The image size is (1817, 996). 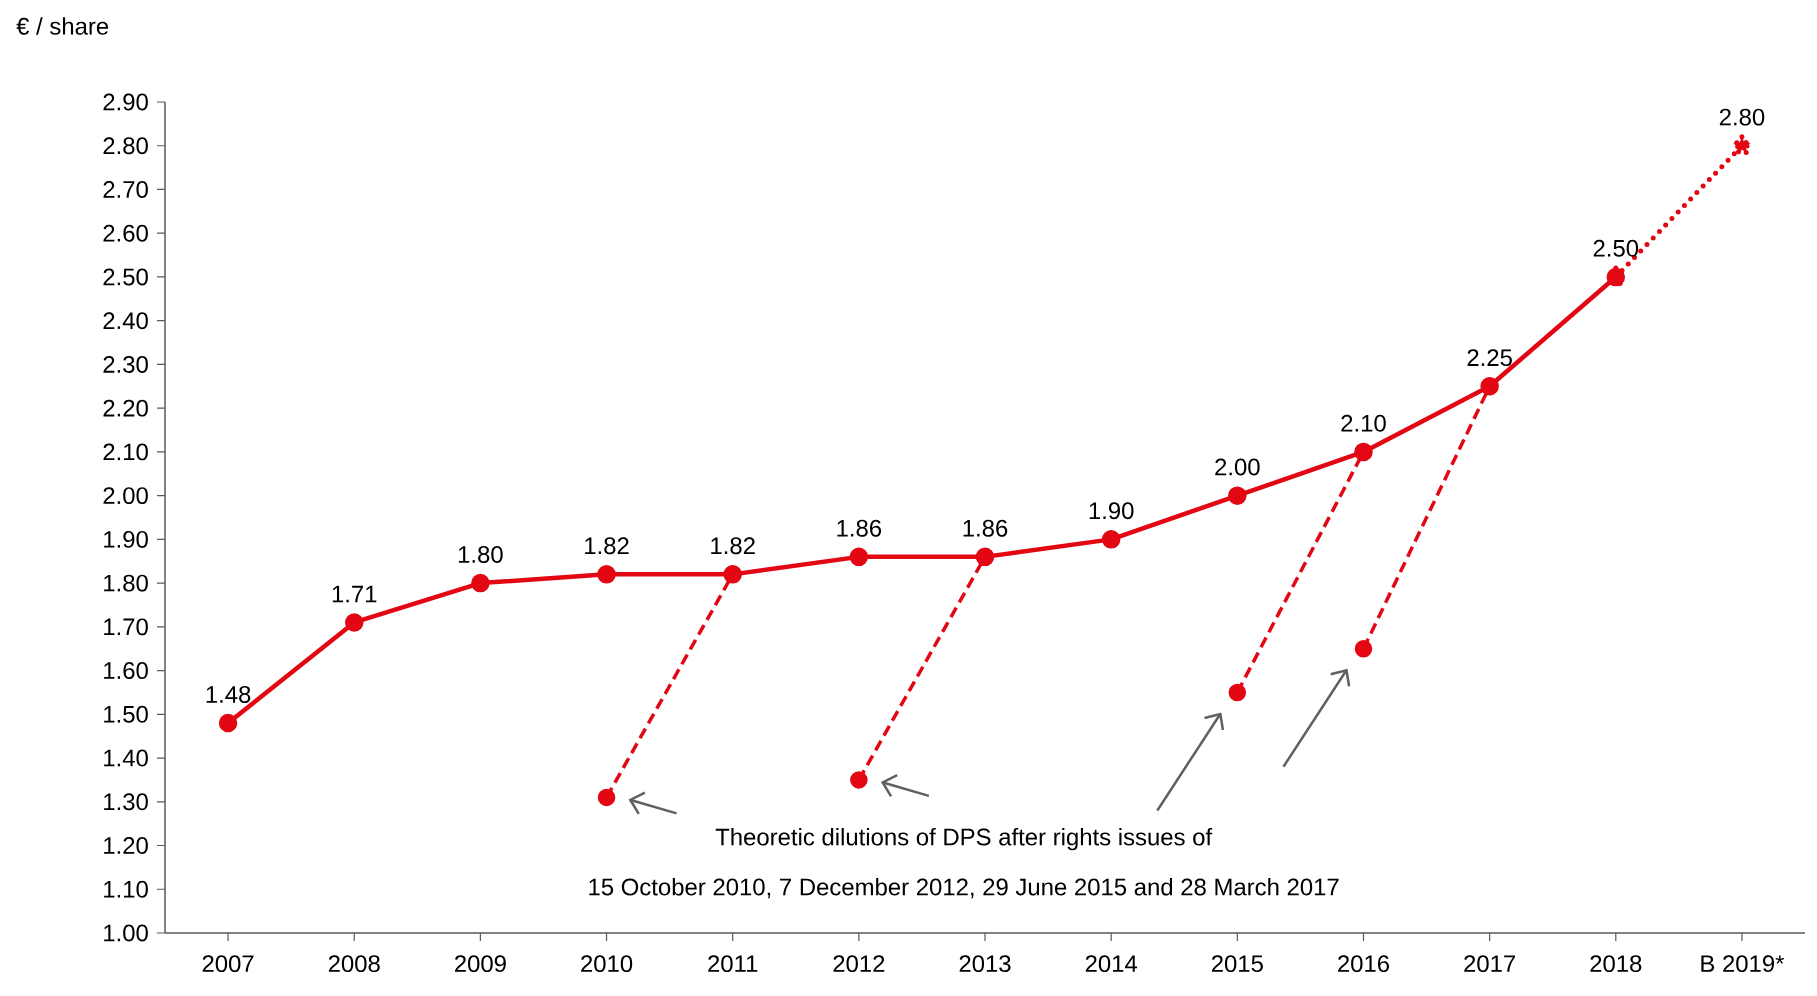 What do you see at coordinates (985, 964) in the screenshot?
I see `x-tick-label: 2013` at bounding box center [985, 964].